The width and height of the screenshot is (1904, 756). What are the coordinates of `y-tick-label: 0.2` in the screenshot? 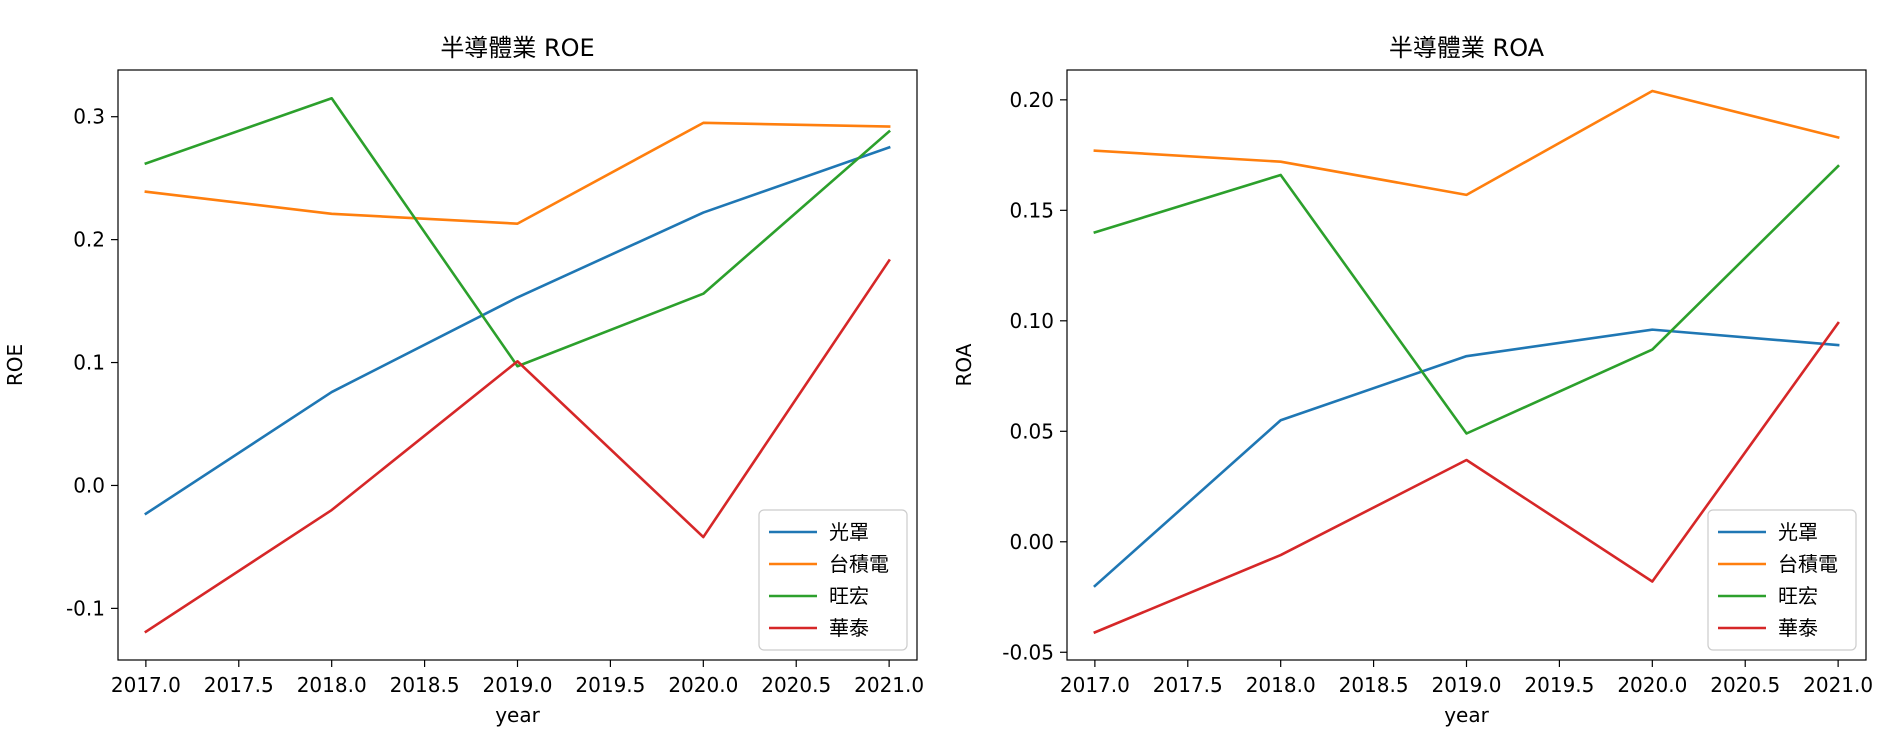 It's located at (89, 240).